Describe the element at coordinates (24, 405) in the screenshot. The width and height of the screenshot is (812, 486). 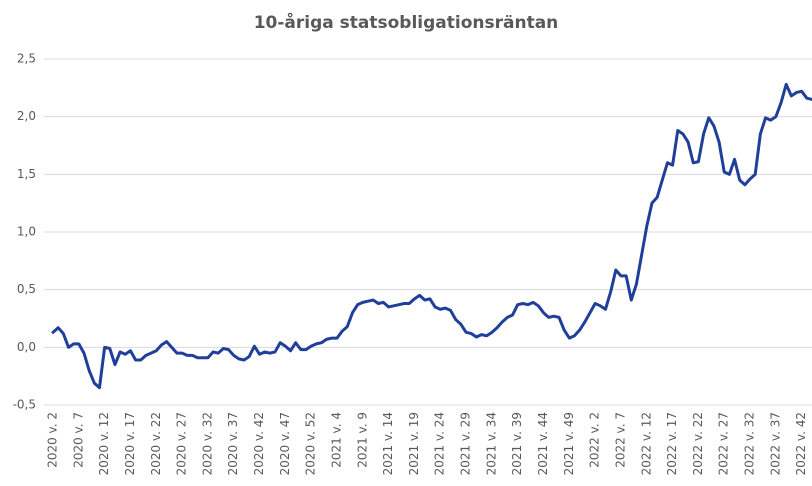
I see `y-tick-label: -0,5` at that location.